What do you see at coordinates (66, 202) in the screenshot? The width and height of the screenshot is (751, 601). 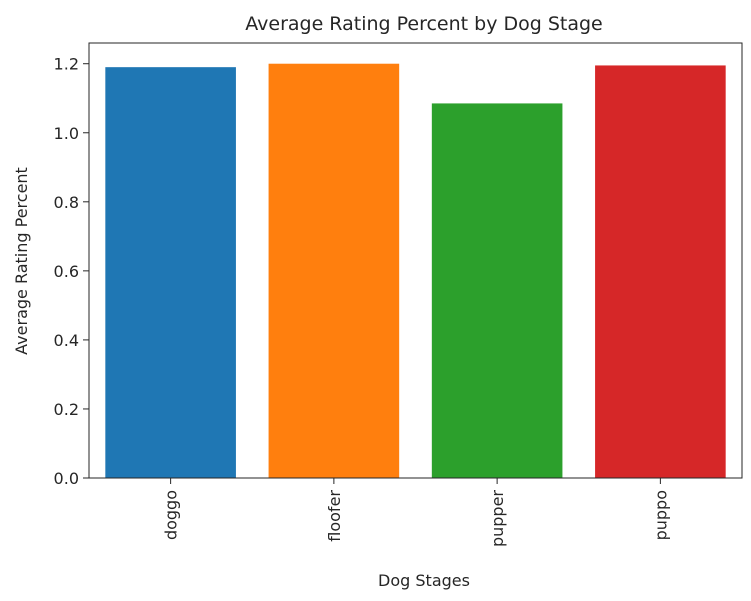 I see `y-tick-label: 0.8` at bounding box center [66, 202].